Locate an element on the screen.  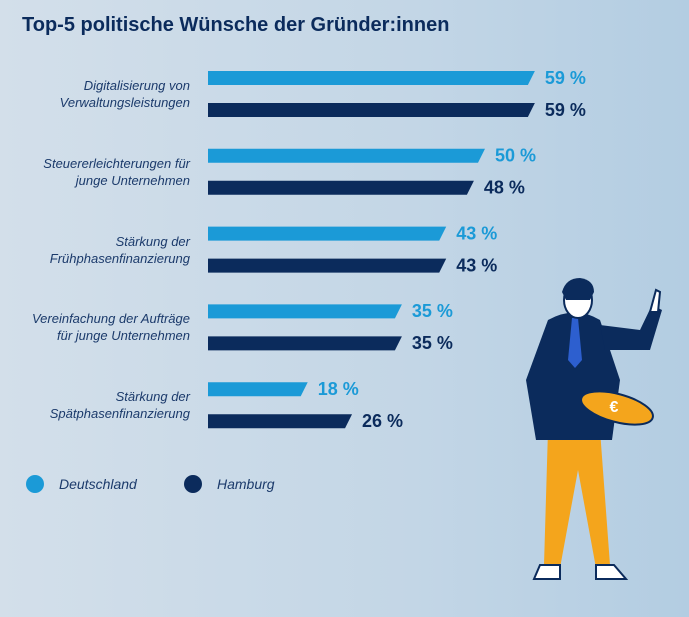
legend-label: Hamburg is located at coordinates (246, 484).